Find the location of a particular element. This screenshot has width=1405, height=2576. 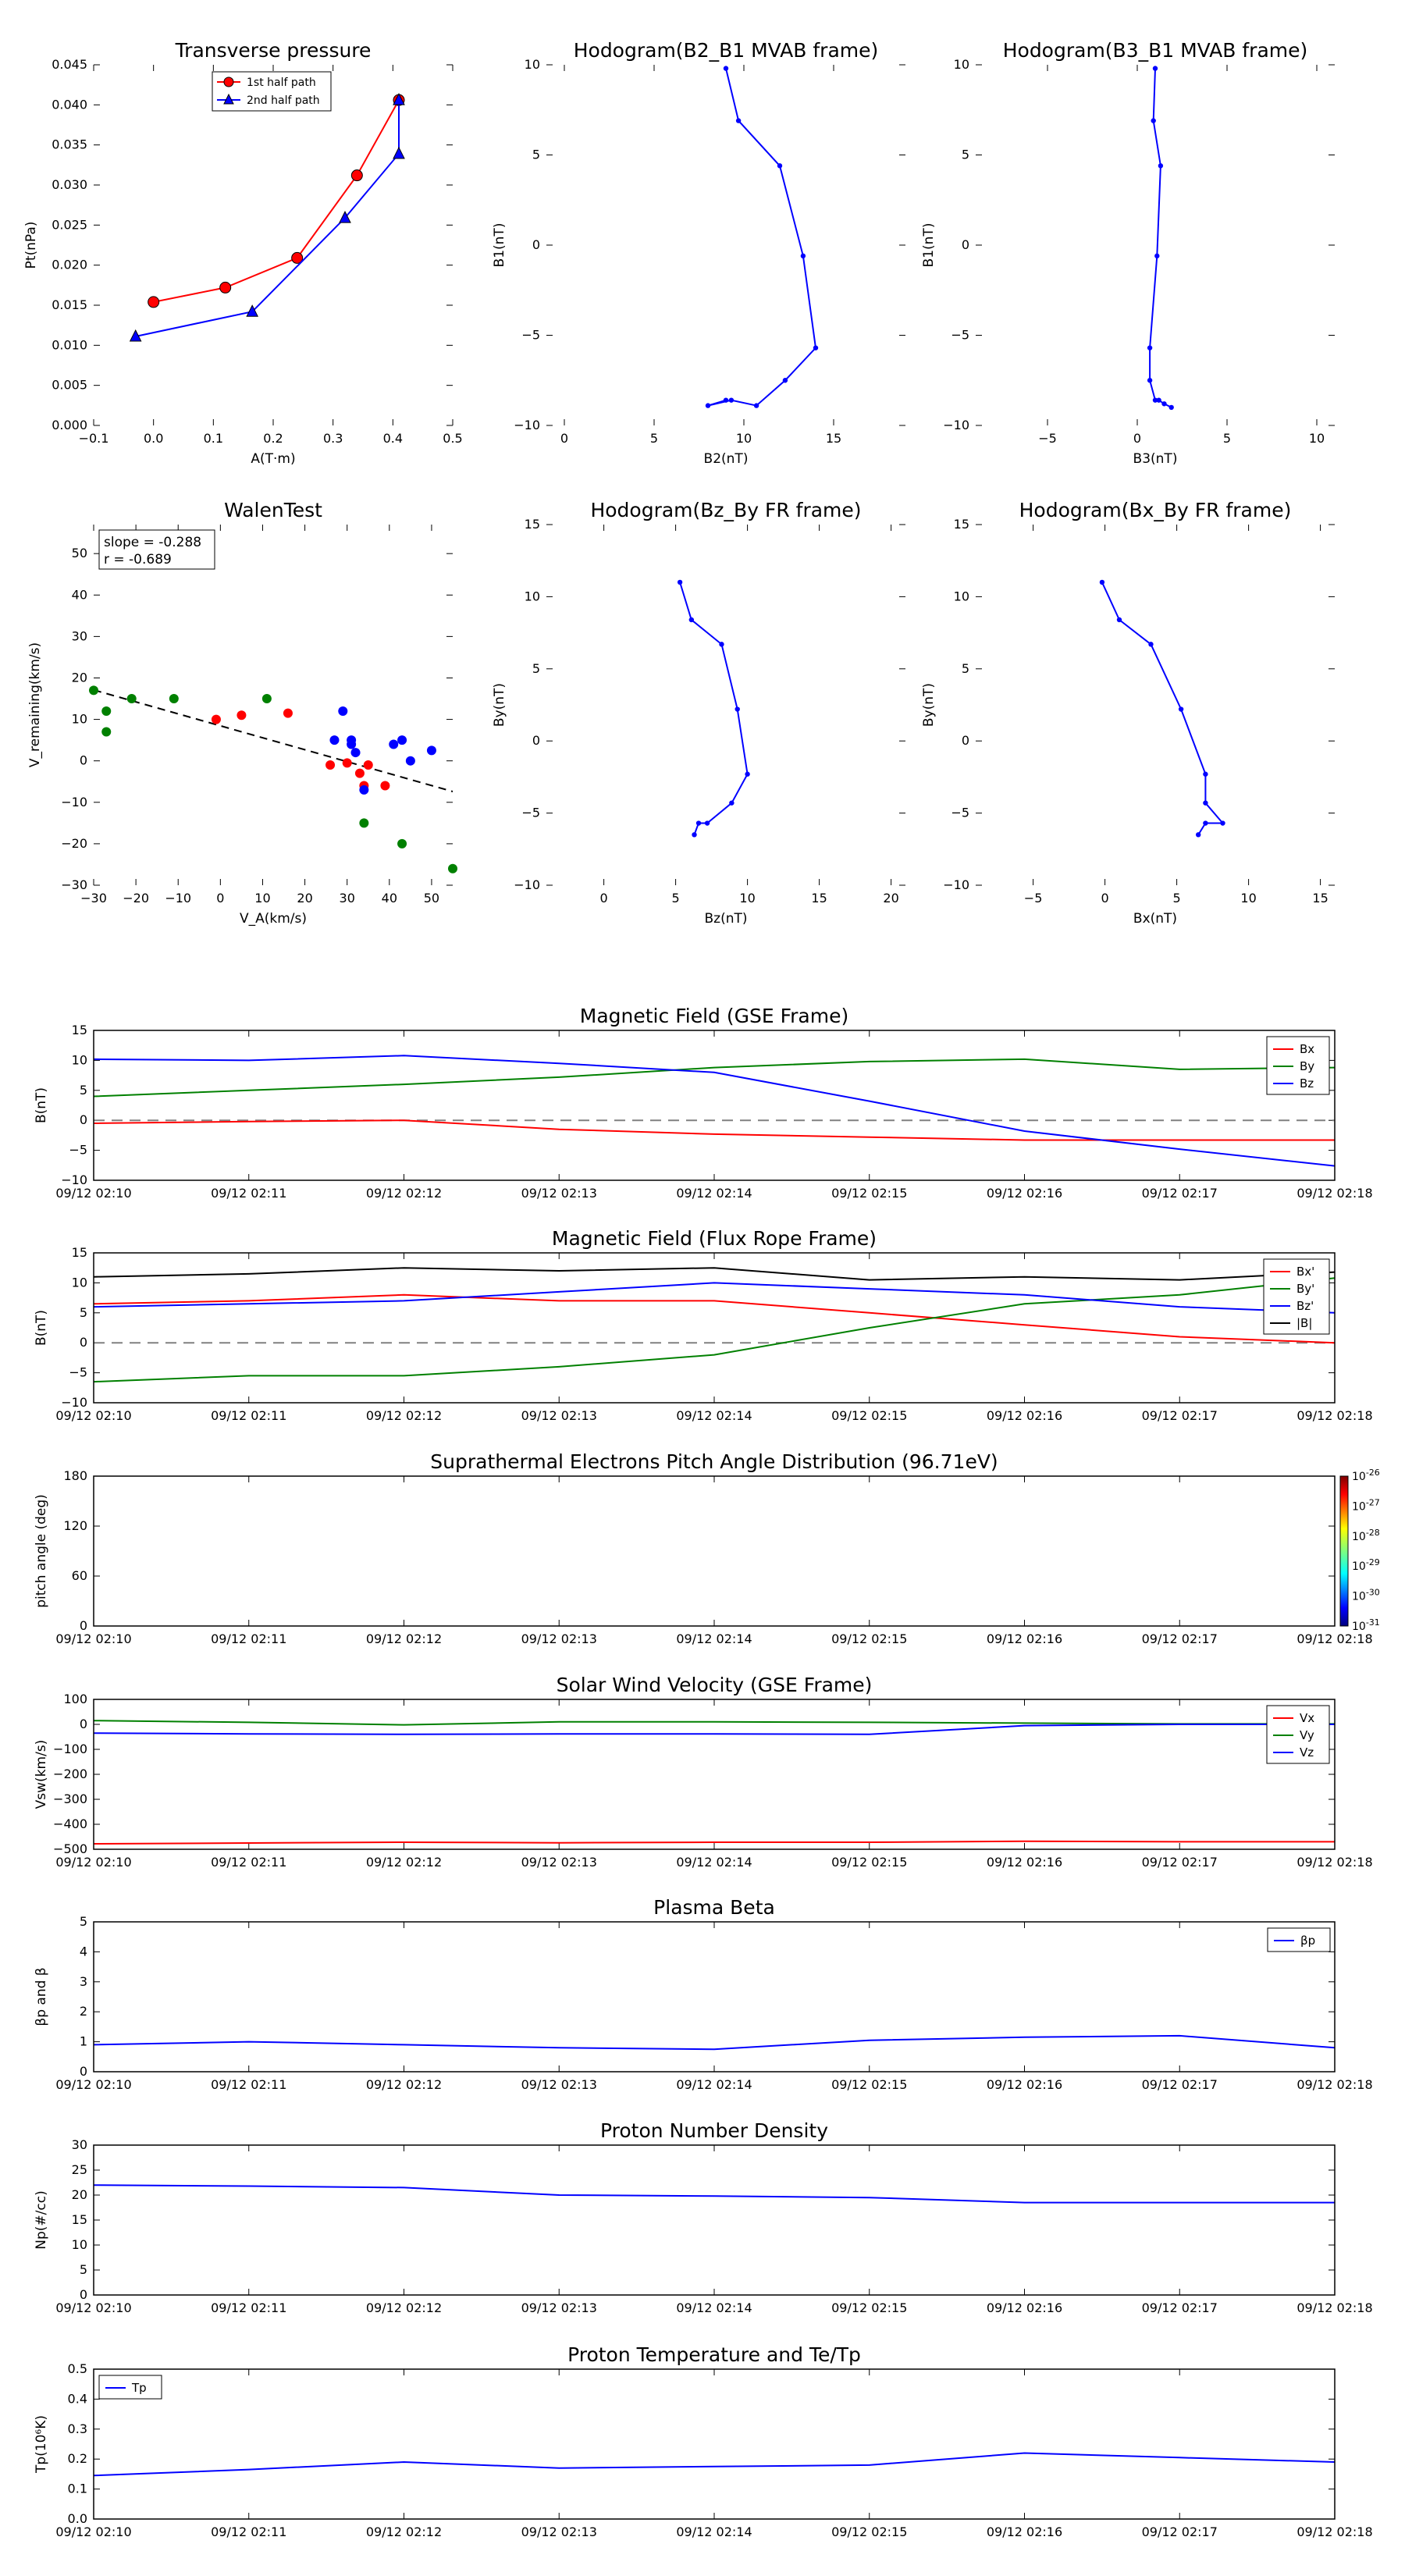

y-tick-label: −20 is located at coordinates (74, 843).